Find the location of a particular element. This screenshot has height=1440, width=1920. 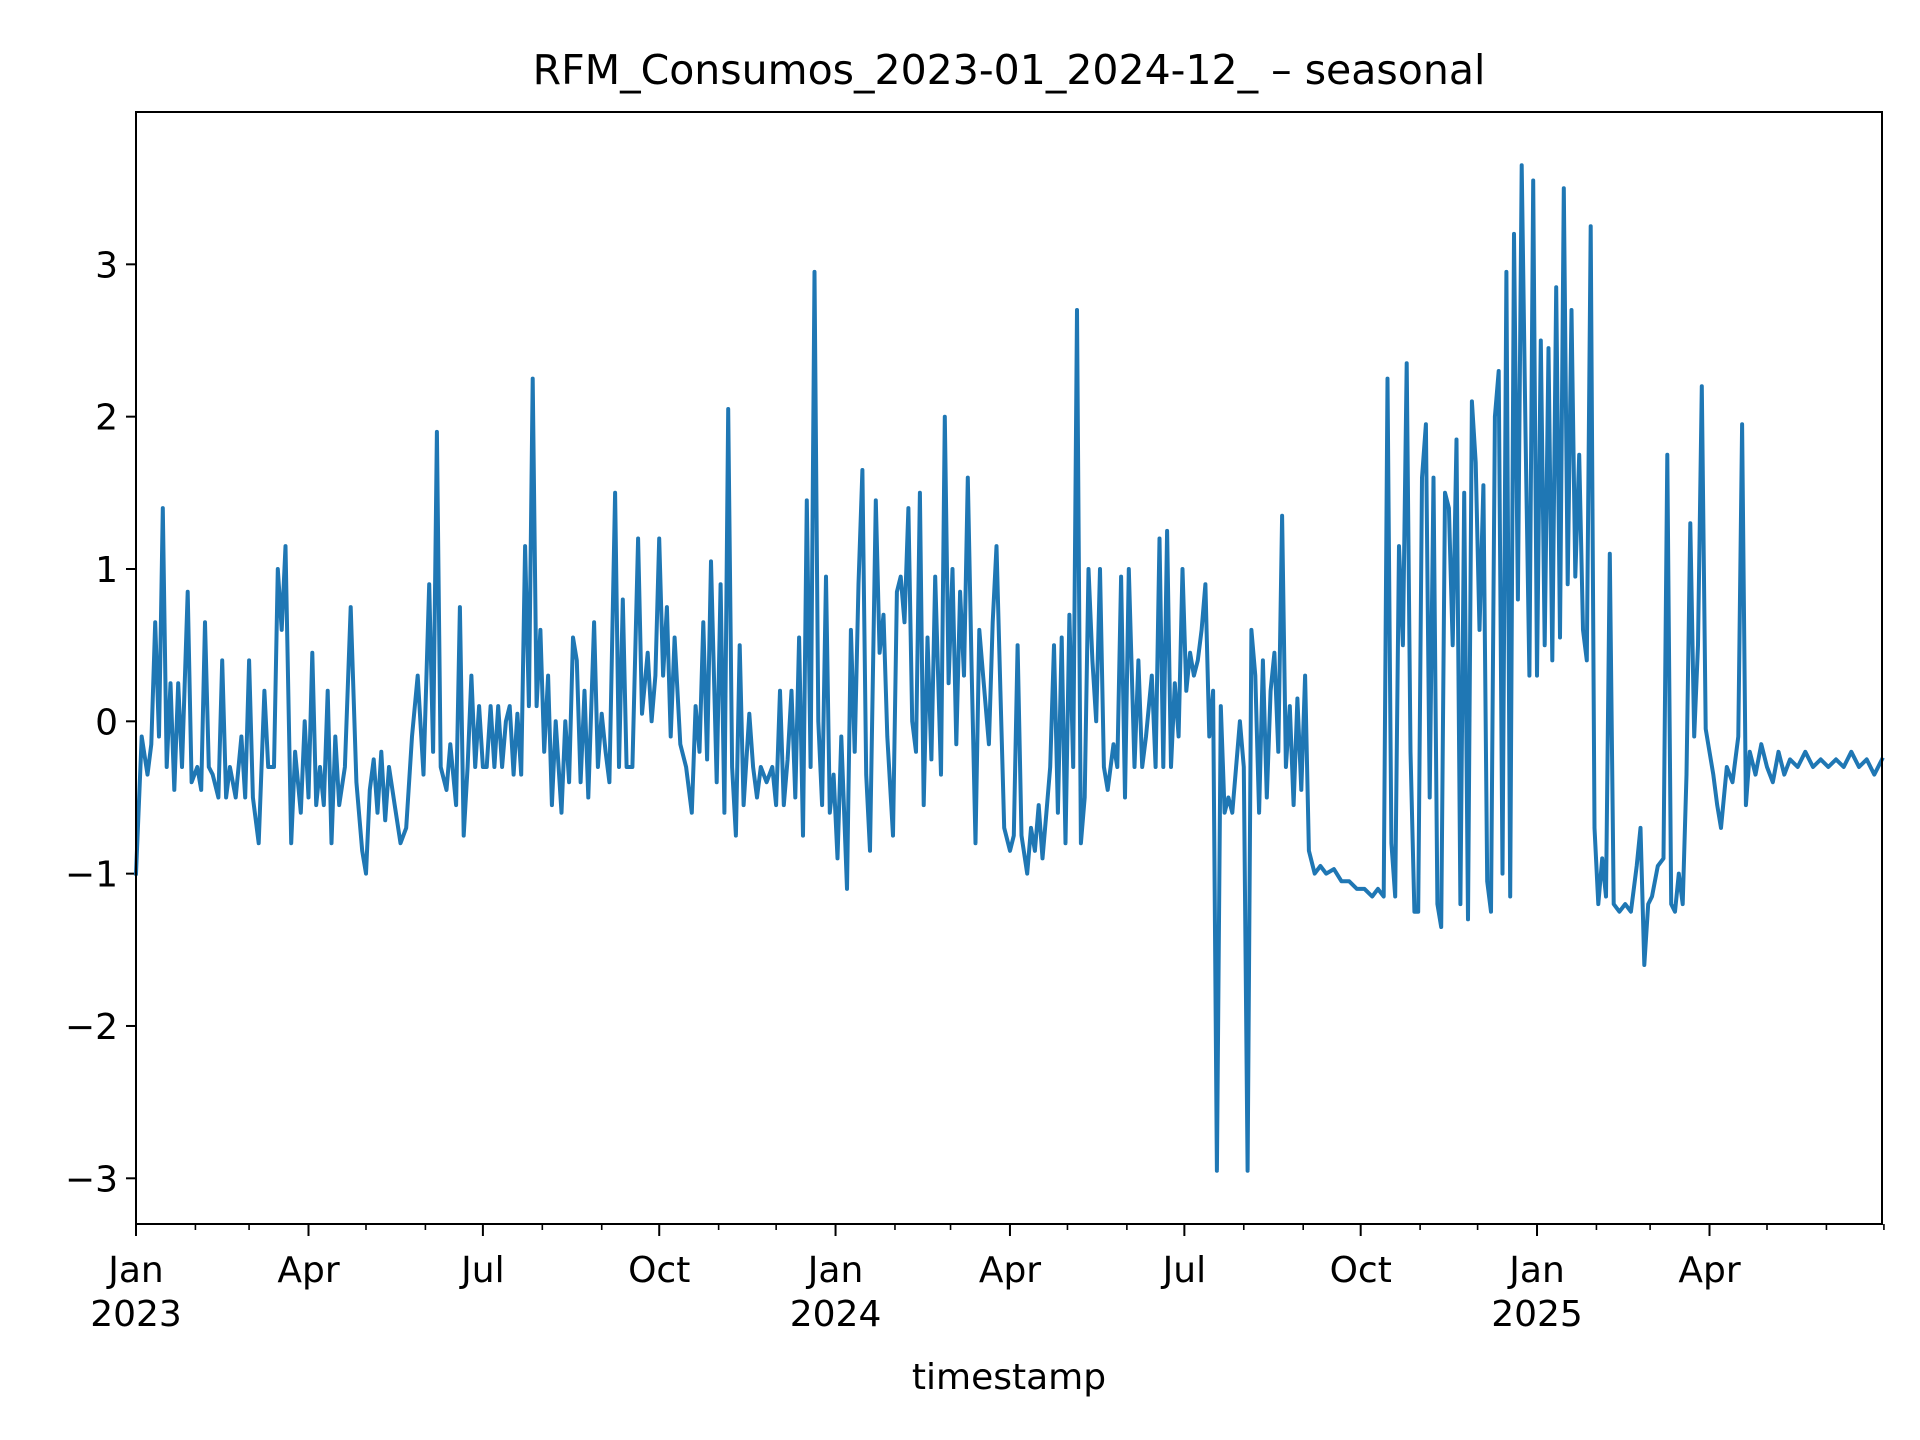

y-tick-label: −1 is located at coordinates (91, 875).